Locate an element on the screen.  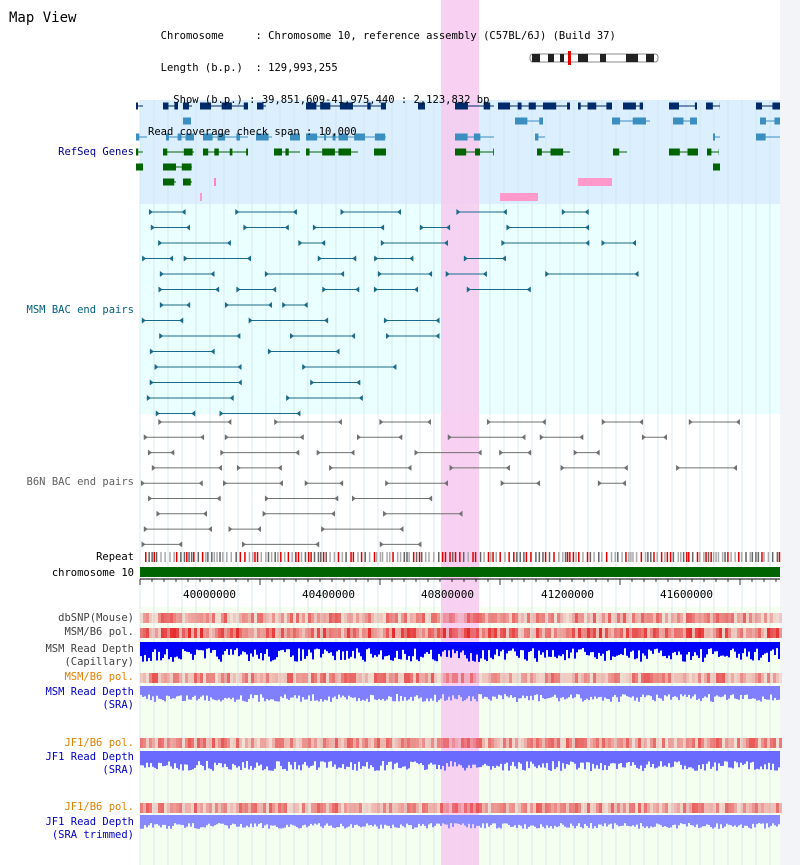
b6n-bac-pair-end is located at coordinates (200, 483).